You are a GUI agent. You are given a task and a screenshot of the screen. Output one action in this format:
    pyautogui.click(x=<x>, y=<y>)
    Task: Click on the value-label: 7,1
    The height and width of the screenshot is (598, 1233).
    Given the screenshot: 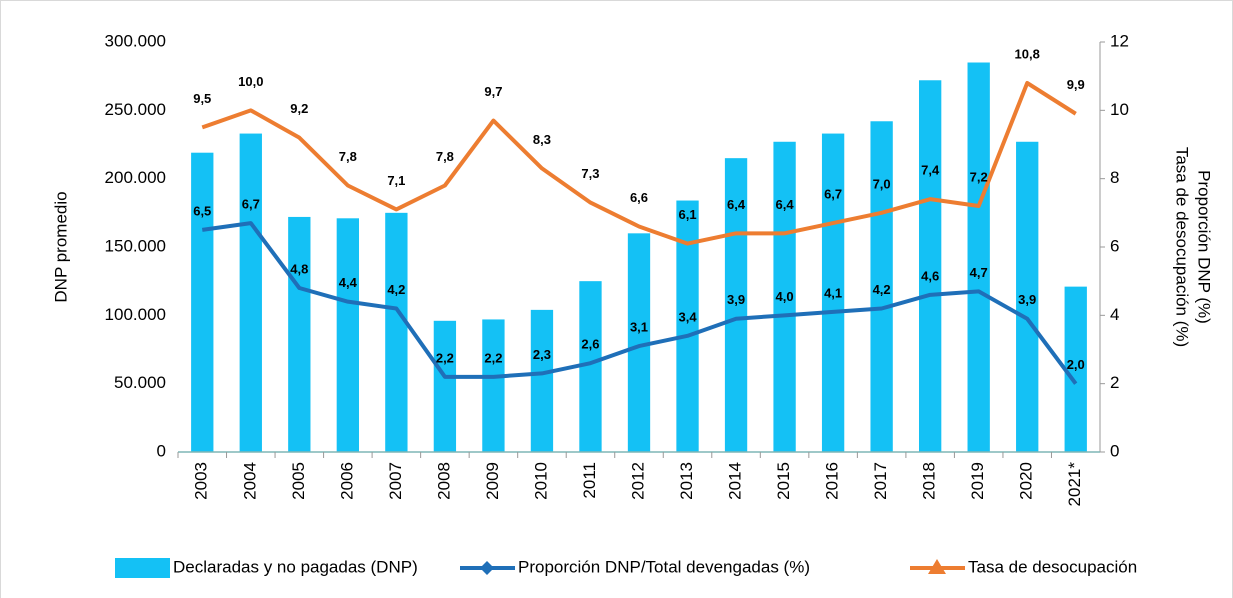 What is the action you would take?
    pyautogui.click(x=396, y=180)
    